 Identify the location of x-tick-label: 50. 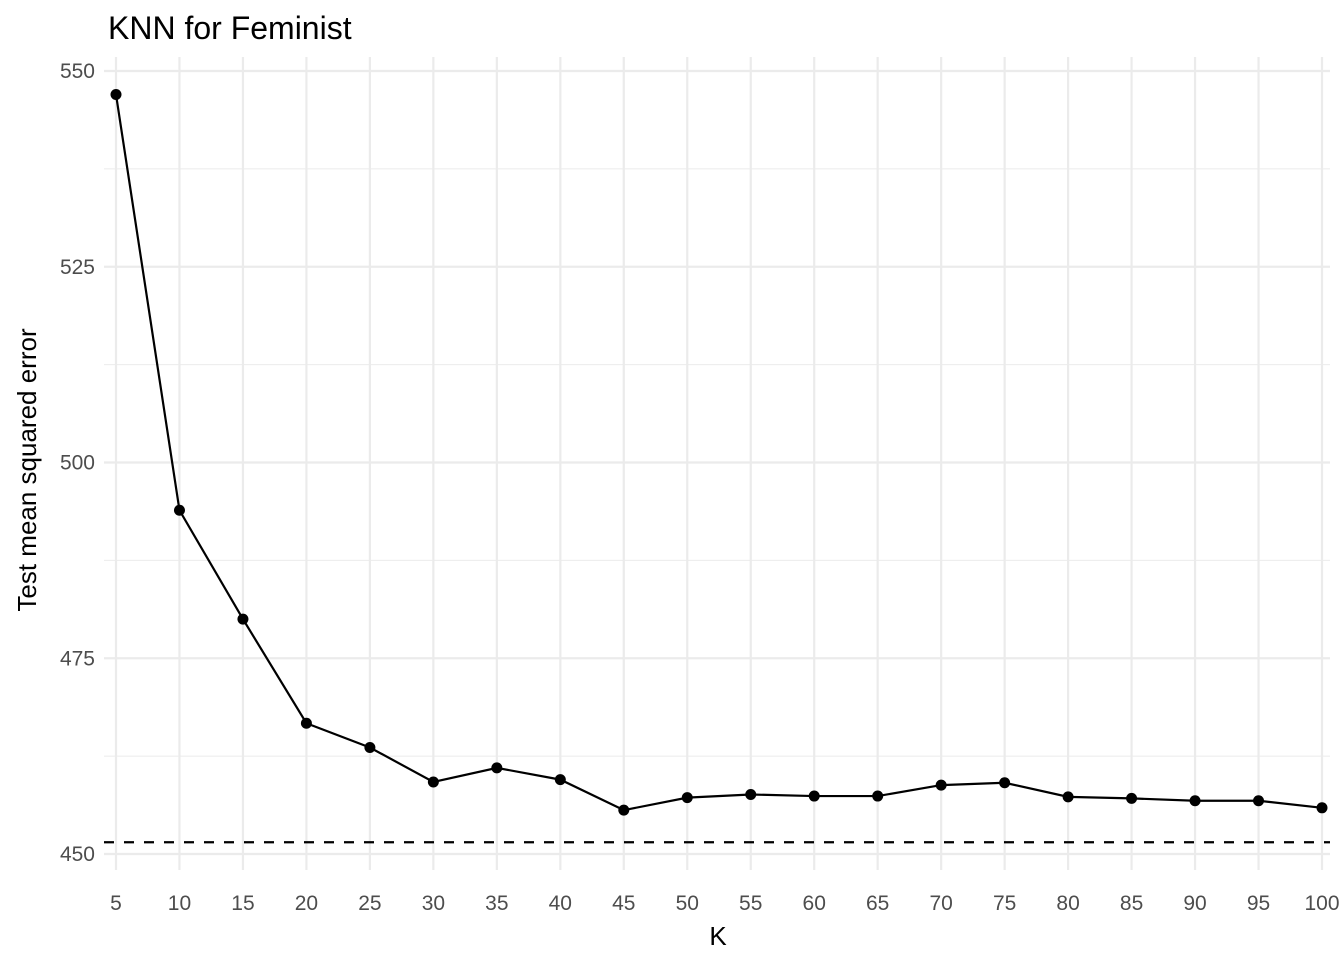
(687, 903).